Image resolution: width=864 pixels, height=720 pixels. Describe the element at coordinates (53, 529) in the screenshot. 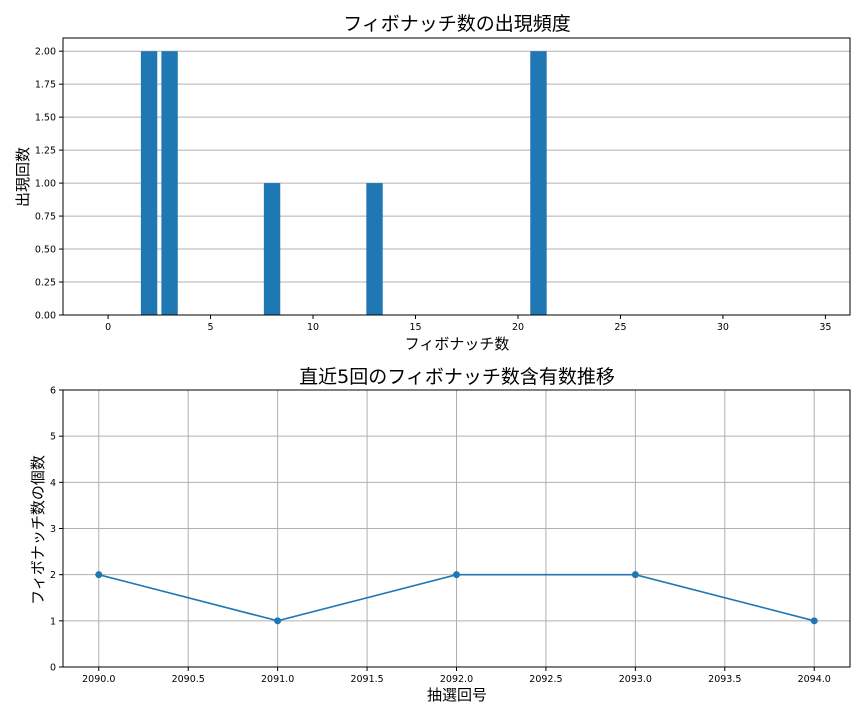

I see `y-tick-label: 3` at that location.